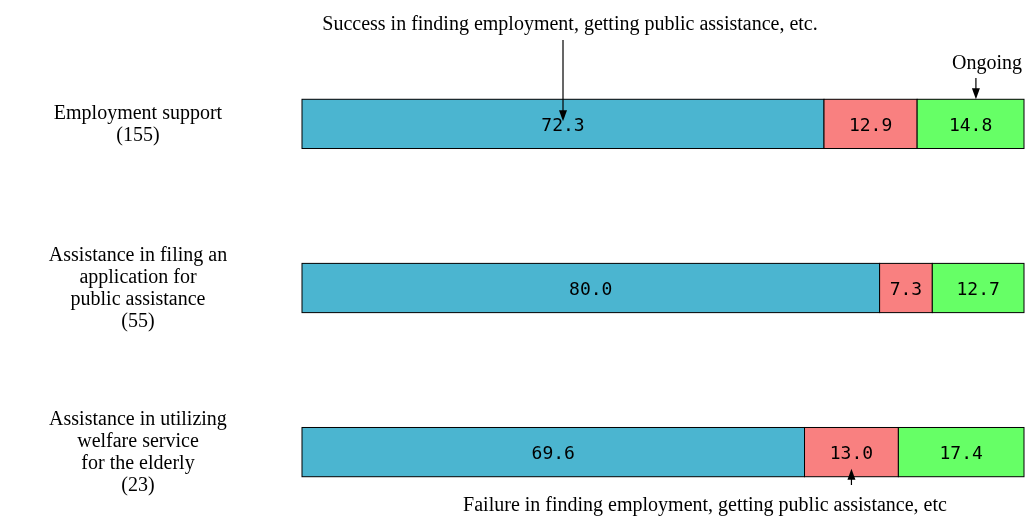 Image resolution: width=1026 pixels, height=520 pixels. I want to click on text: Success in finding employment, getting public assistance, etc., so click(570, 23).